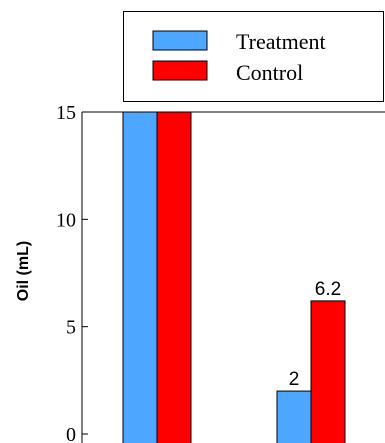 This screenshot has width=385, height=443. Describe the element at coordinates (269, 72) in the screenshot. I see `legend-label-control: Control` at that location.